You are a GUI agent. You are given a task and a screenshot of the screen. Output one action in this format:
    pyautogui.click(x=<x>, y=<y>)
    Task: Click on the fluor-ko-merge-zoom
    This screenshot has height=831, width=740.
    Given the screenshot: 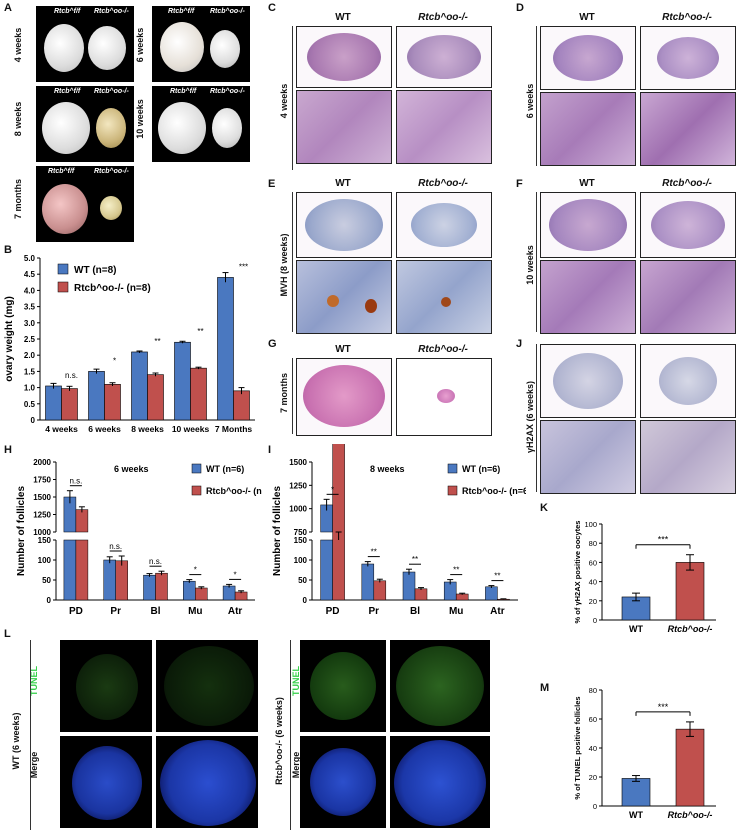 What is the action you would take?
    pyautogui.click(x=440, y=782)
    